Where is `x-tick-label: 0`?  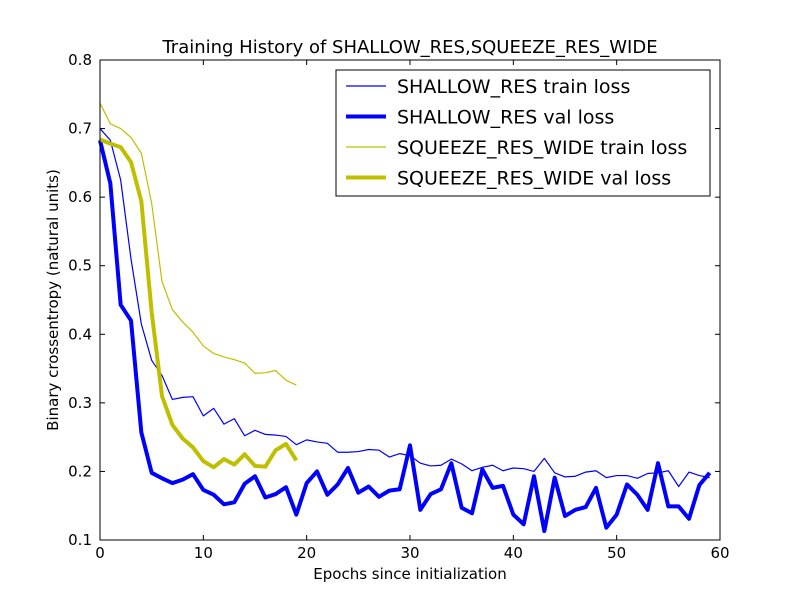 x-tick-label: 0 is located at coordinates (100, 553).